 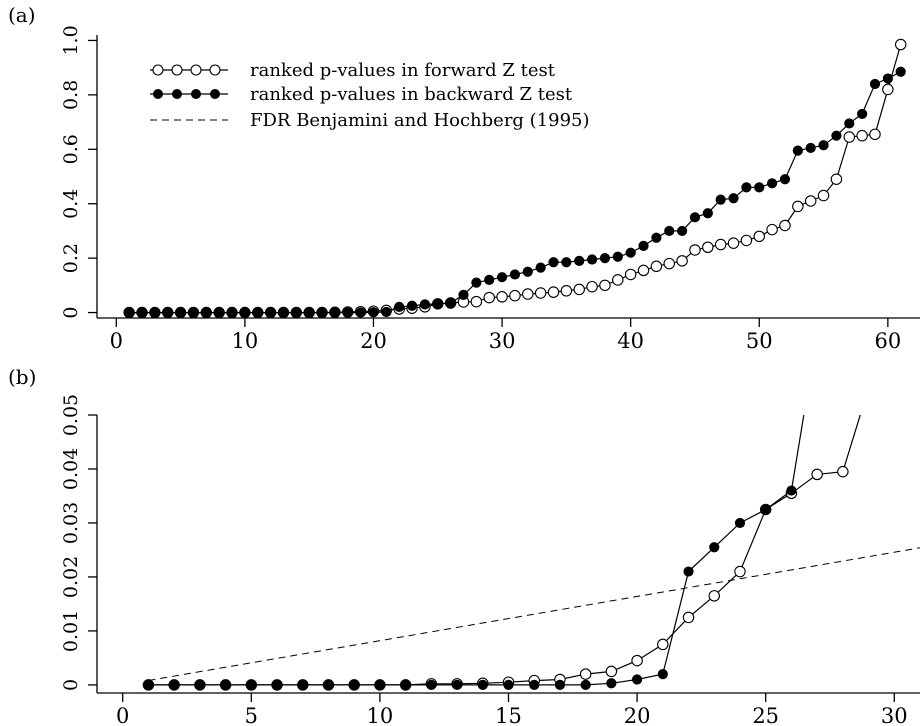 I want to click on legend-label: ranked p-values in forward Z test, so click(x=403, y=70).